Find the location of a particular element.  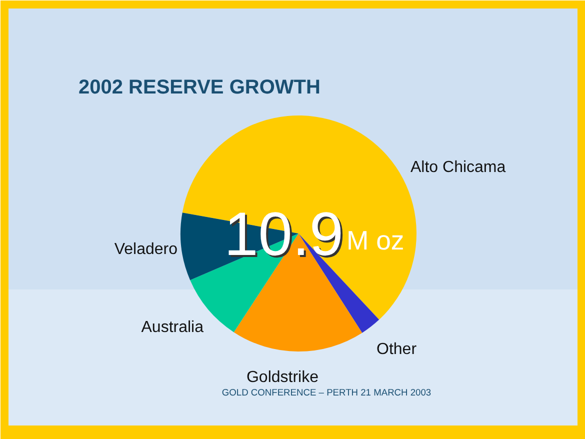

slice-label: Australia is located at coordinates (172, 327).